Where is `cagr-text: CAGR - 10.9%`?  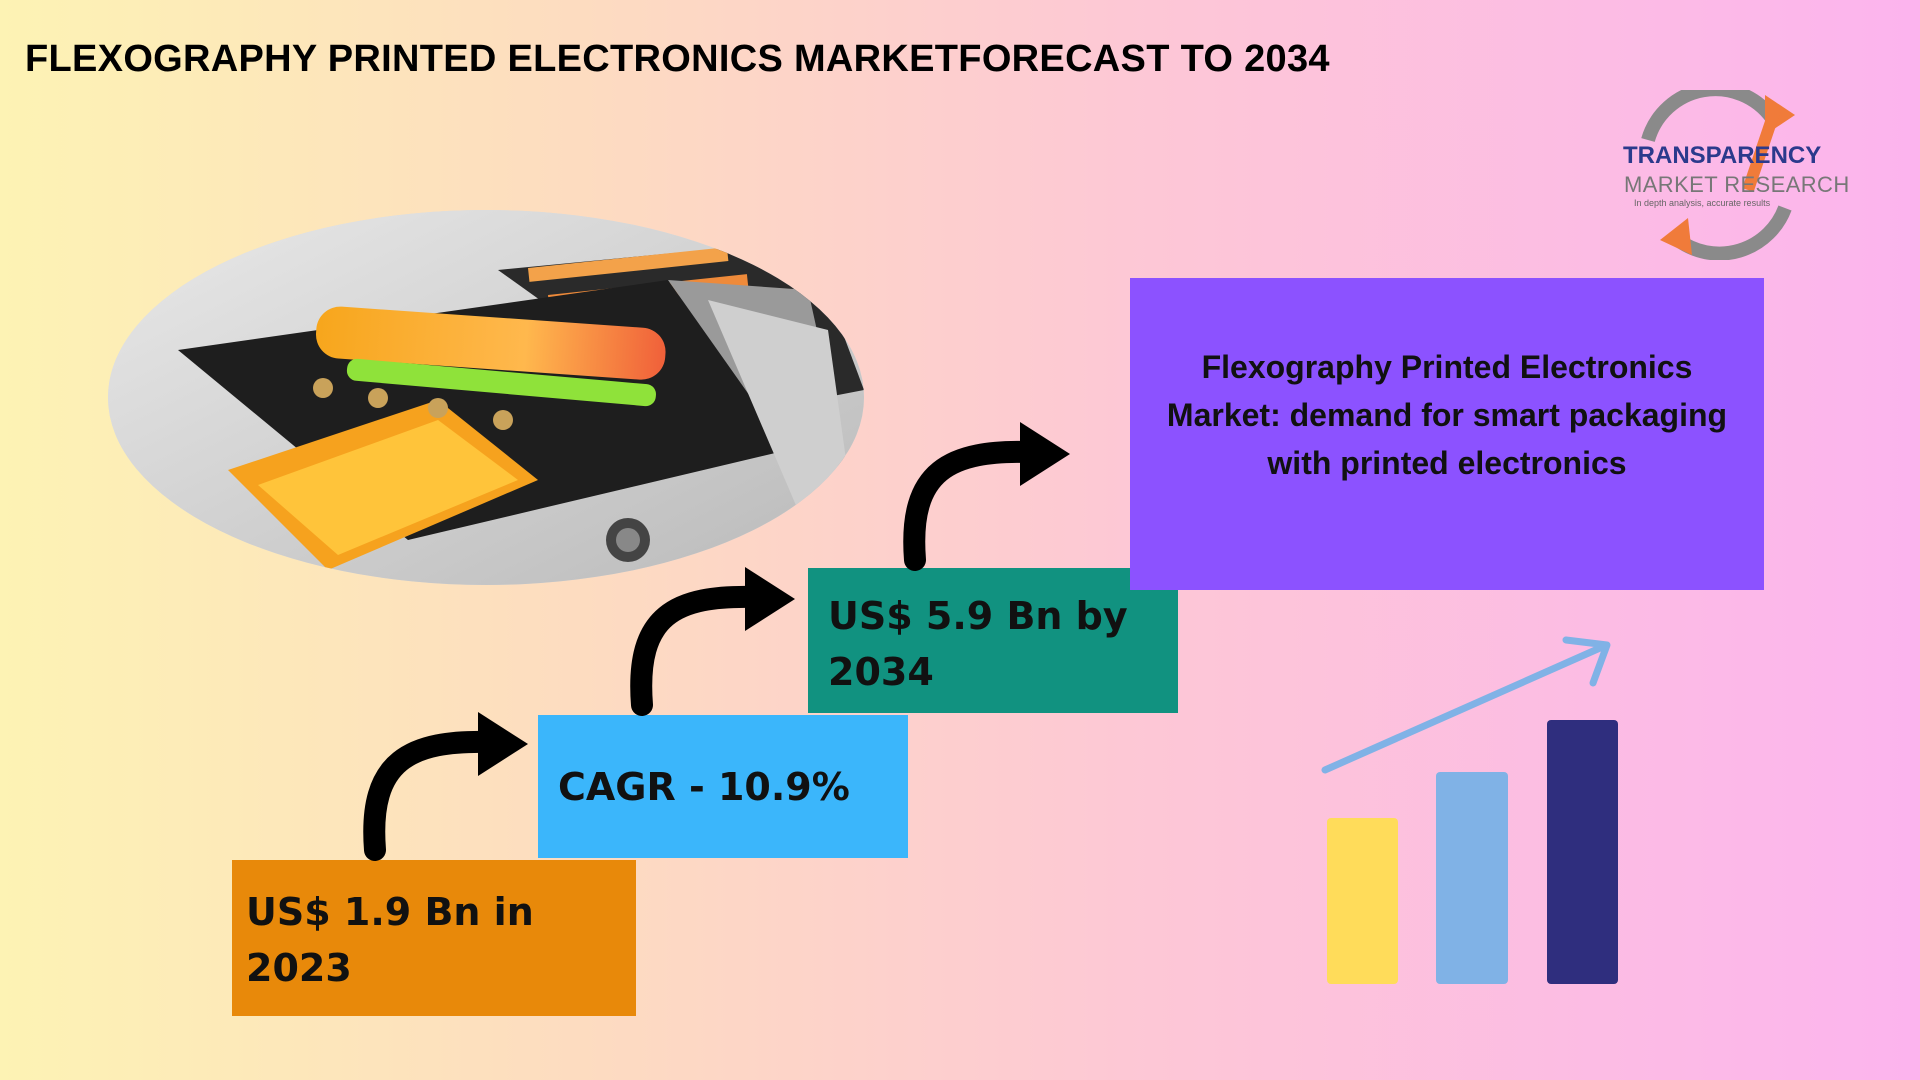 cagr-text: CAGR - 10.9% is located at coordinates (704, 787).